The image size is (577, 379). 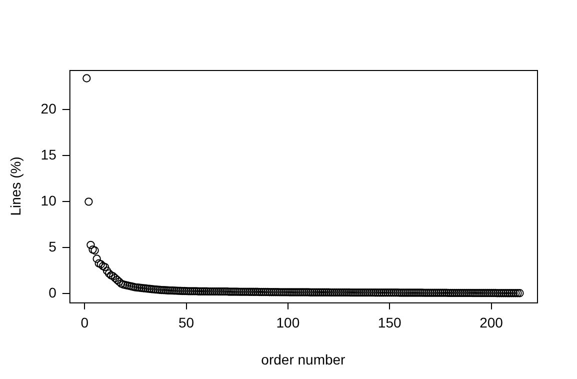 What do you see at coordinates (390, 322) in the screenshot?
I see `x-tick-label: 150` at bounding box center [390, 322].